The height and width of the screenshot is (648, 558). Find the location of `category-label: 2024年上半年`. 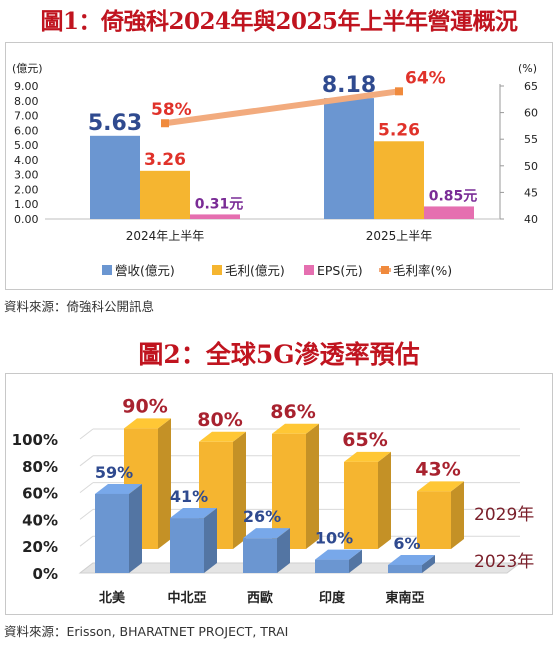

category-label: 2024年上半年 is located at coordinates (165, 236).